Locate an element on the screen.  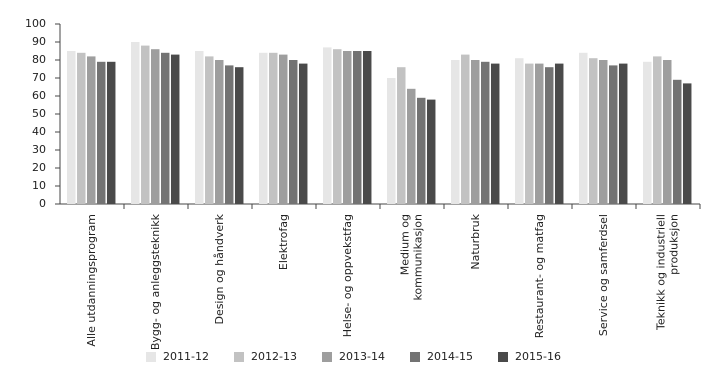
label-line: Medium og is located at coordinates (404, 244).